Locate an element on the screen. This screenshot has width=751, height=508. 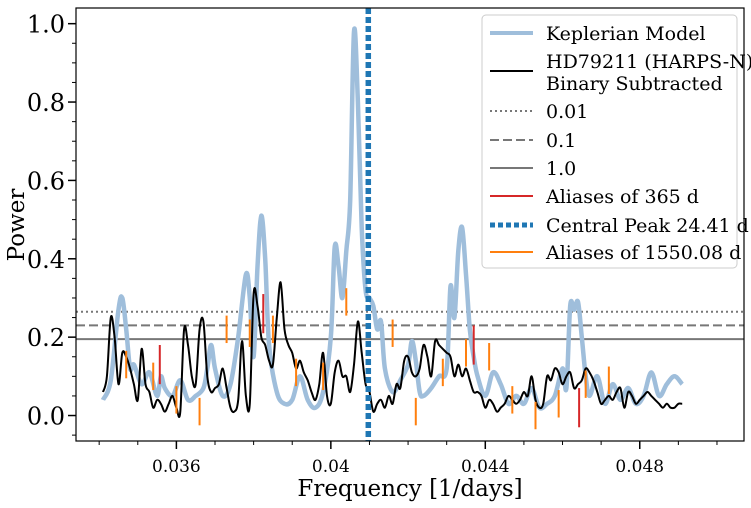
x-tick-label: 0.036 is located at coordinates (176, 467).